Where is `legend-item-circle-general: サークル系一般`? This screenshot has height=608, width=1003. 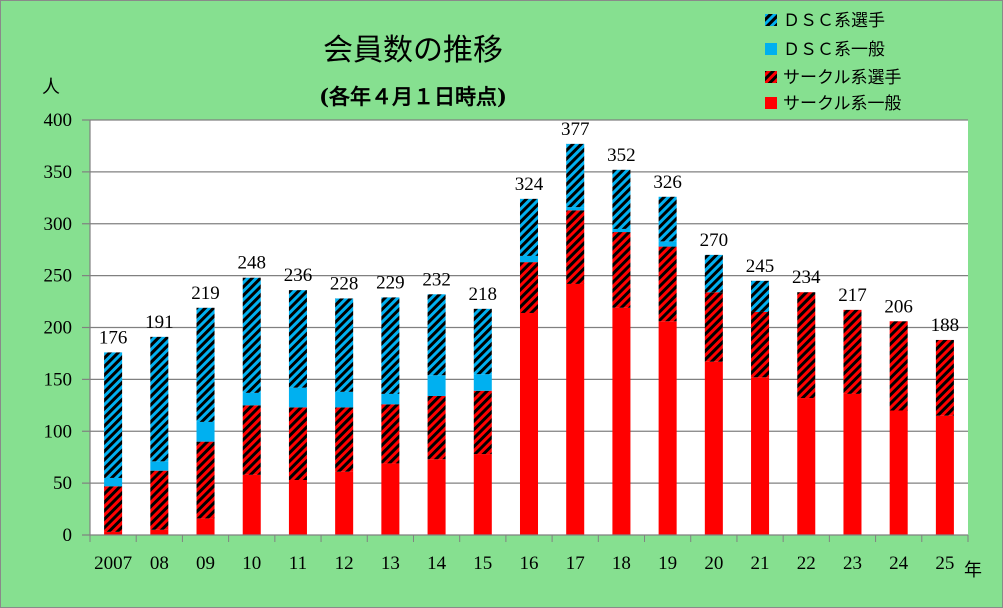 legend-item-circle-general: サークル系一般 is located at coordinates (833, 104).